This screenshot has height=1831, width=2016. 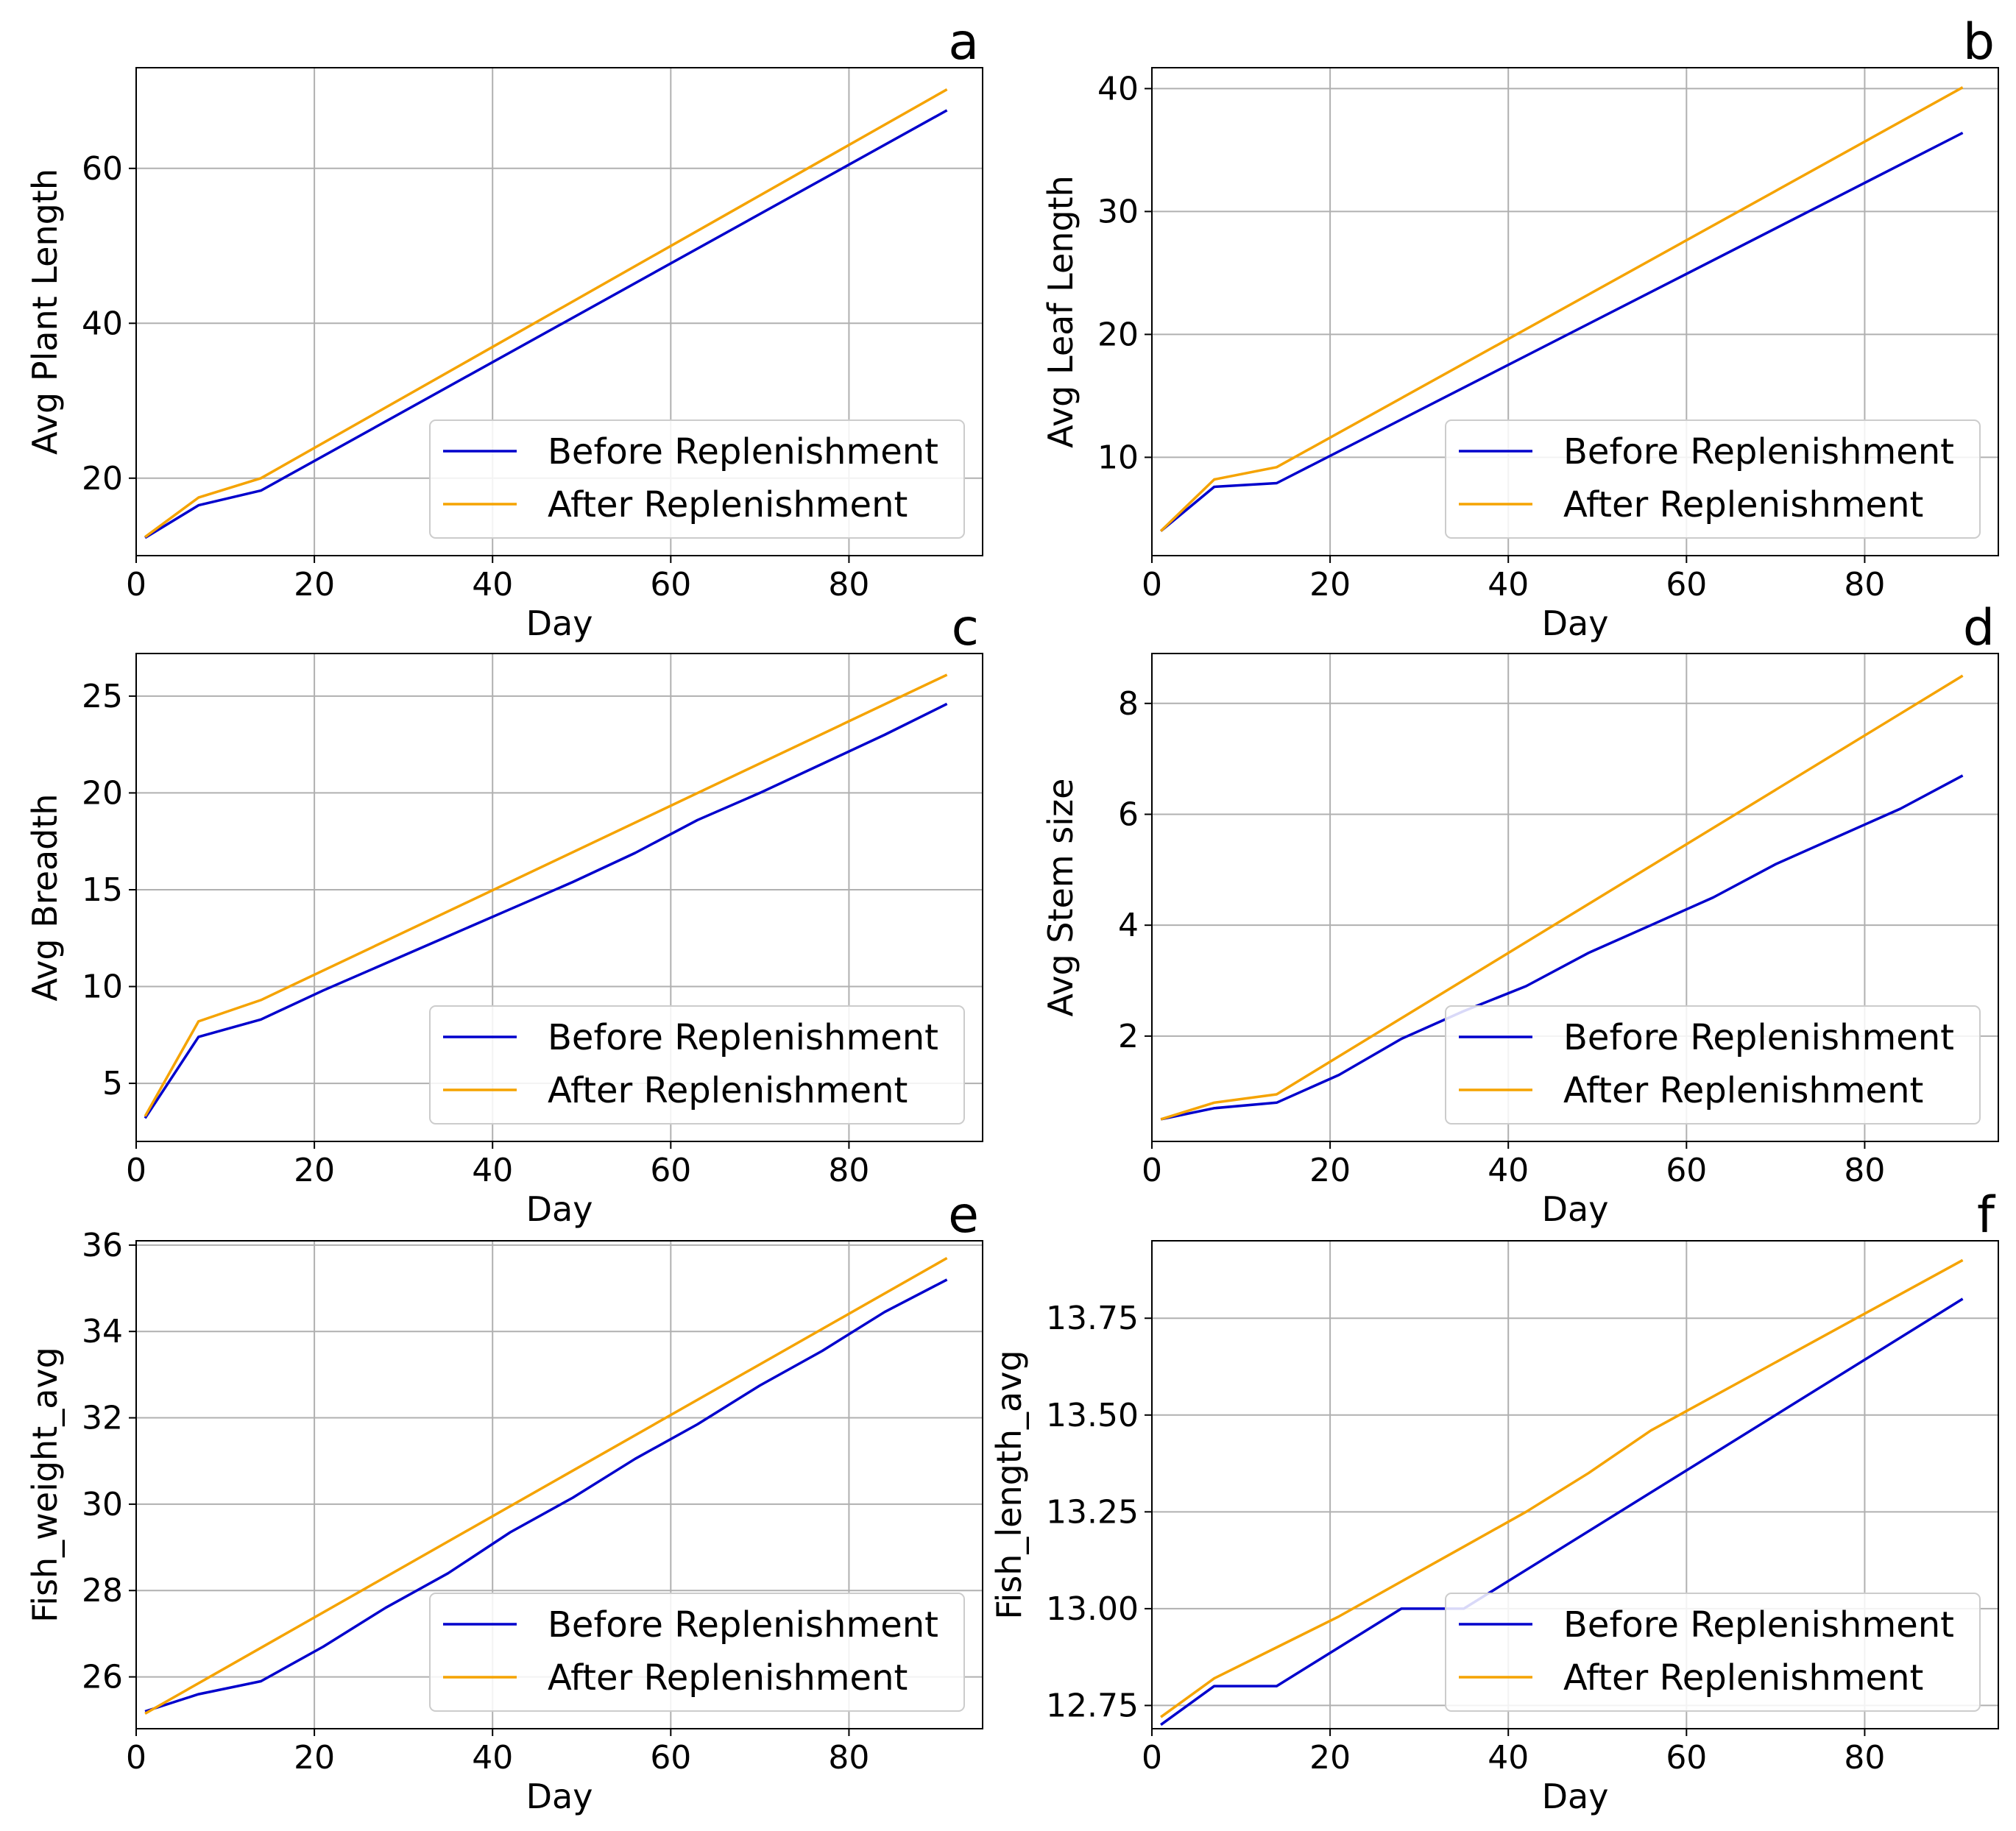 What do you see at coordinates (102, 1677) in the screenshot?
I see `y-tick-label: 26` at bounding box center [102, 1677].